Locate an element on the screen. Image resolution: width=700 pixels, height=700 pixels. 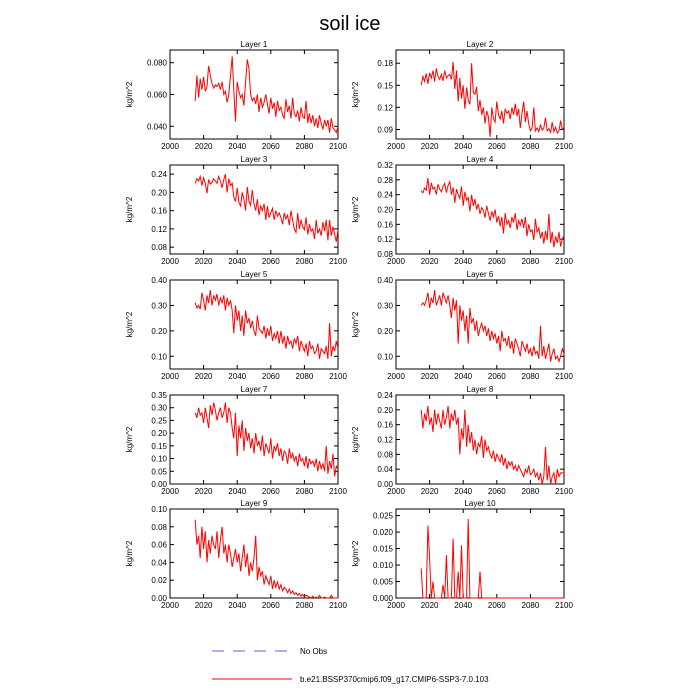
panel-title: Layer 6 is located at coordinates (480, 274).